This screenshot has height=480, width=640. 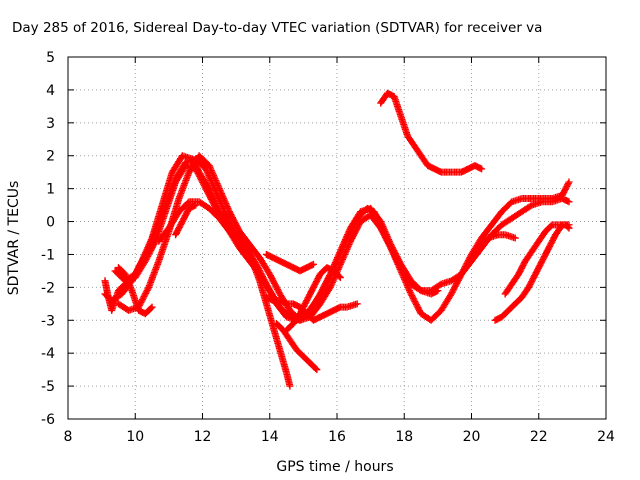 I want to click on x-tick-label: 12, so click(x=203, y=437).